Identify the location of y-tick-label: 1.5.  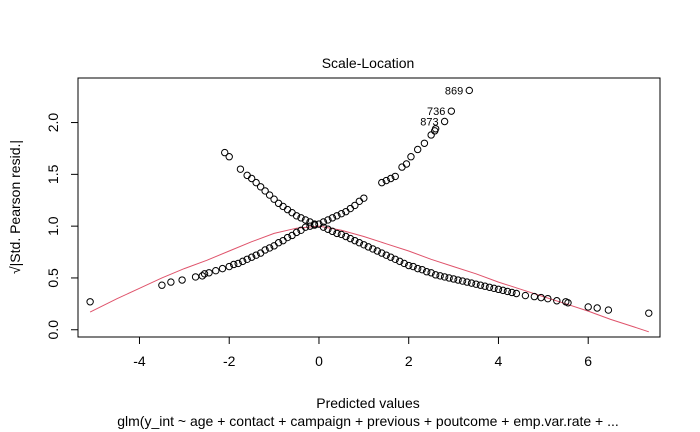
(53, 174).